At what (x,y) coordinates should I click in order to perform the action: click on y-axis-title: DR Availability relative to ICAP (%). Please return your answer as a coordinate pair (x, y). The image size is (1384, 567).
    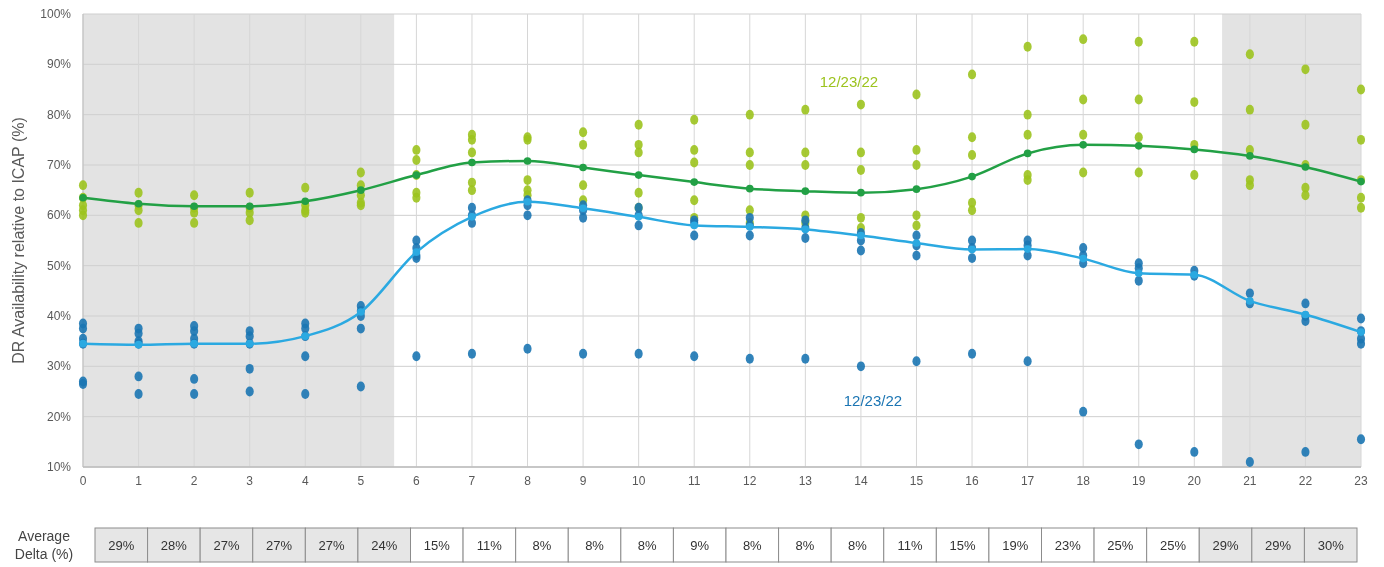
    Looking at the image, I should click on (18, 240).